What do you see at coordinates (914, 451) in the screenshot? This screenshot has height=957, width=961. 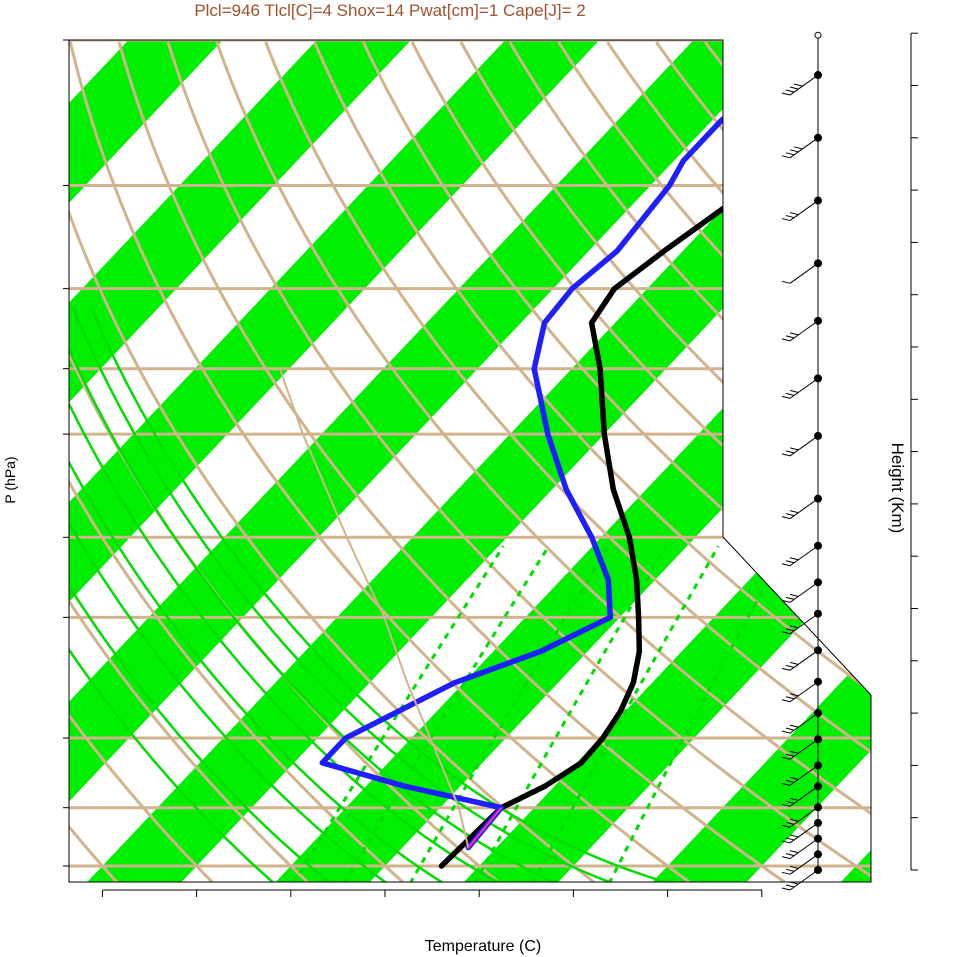 I see `height-axis` at bounding box center [914, 451].